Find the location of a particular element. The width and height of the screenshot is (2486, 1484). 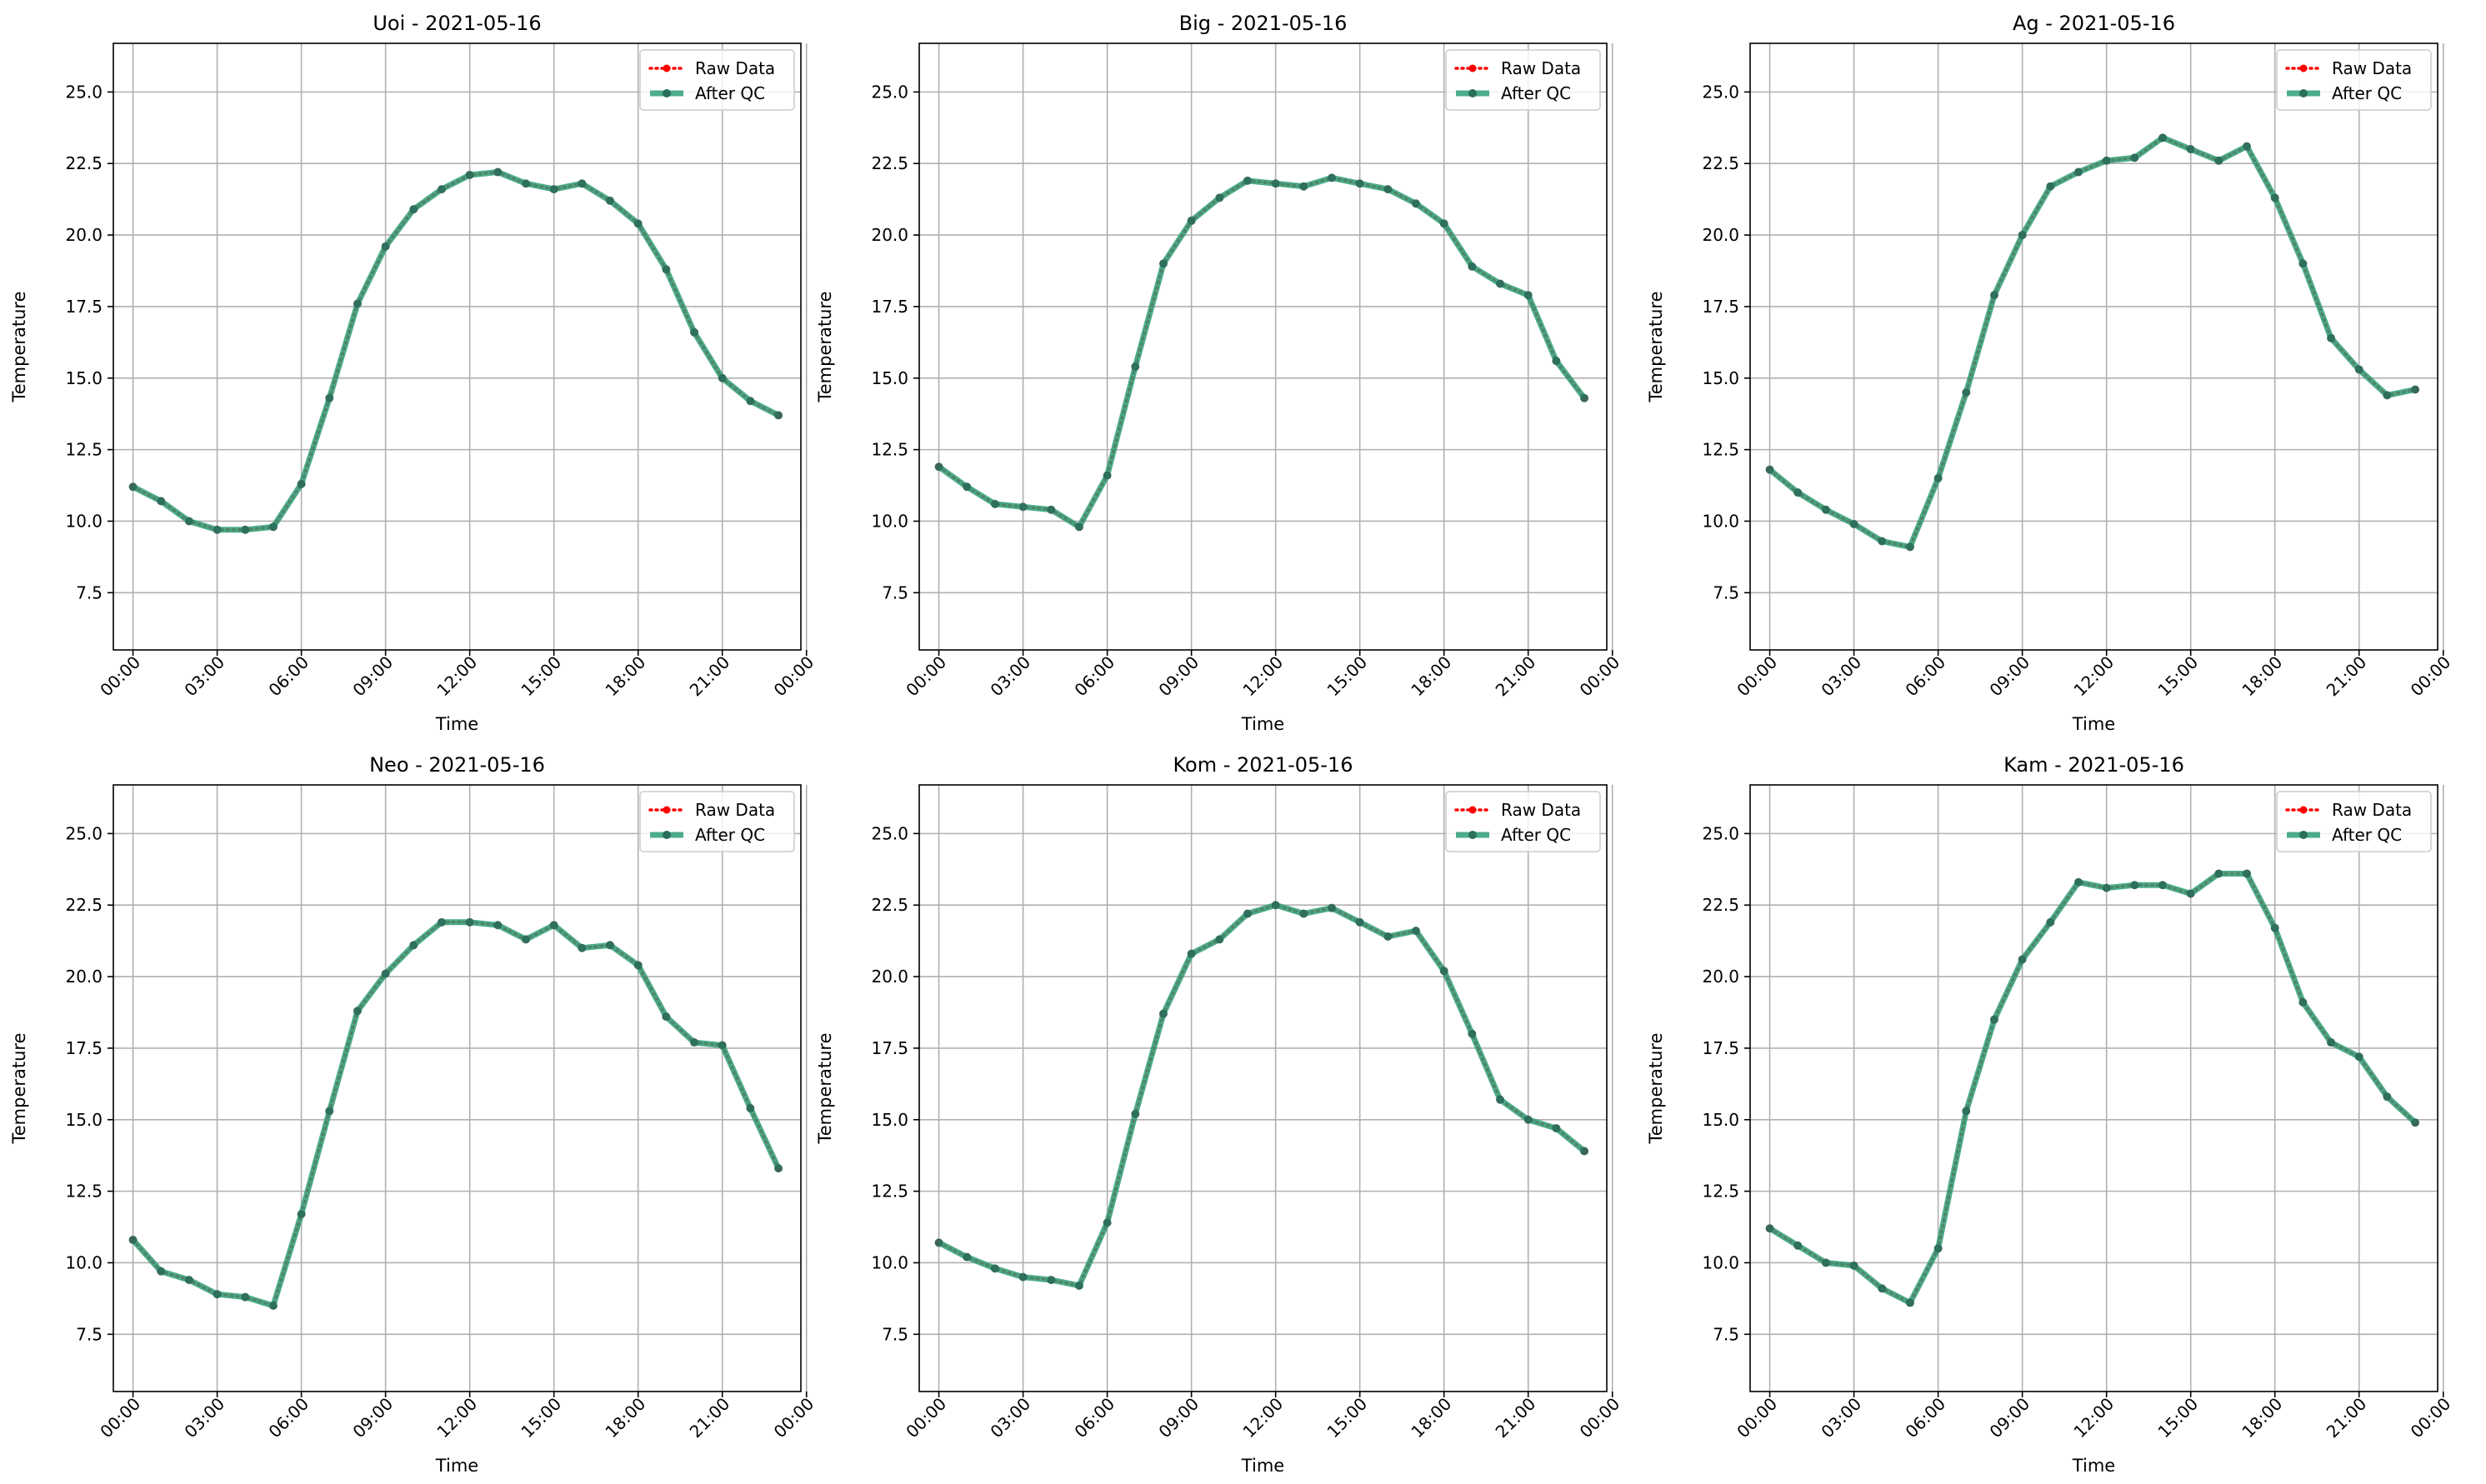

axes-frame is located at coordinates (457, 346).